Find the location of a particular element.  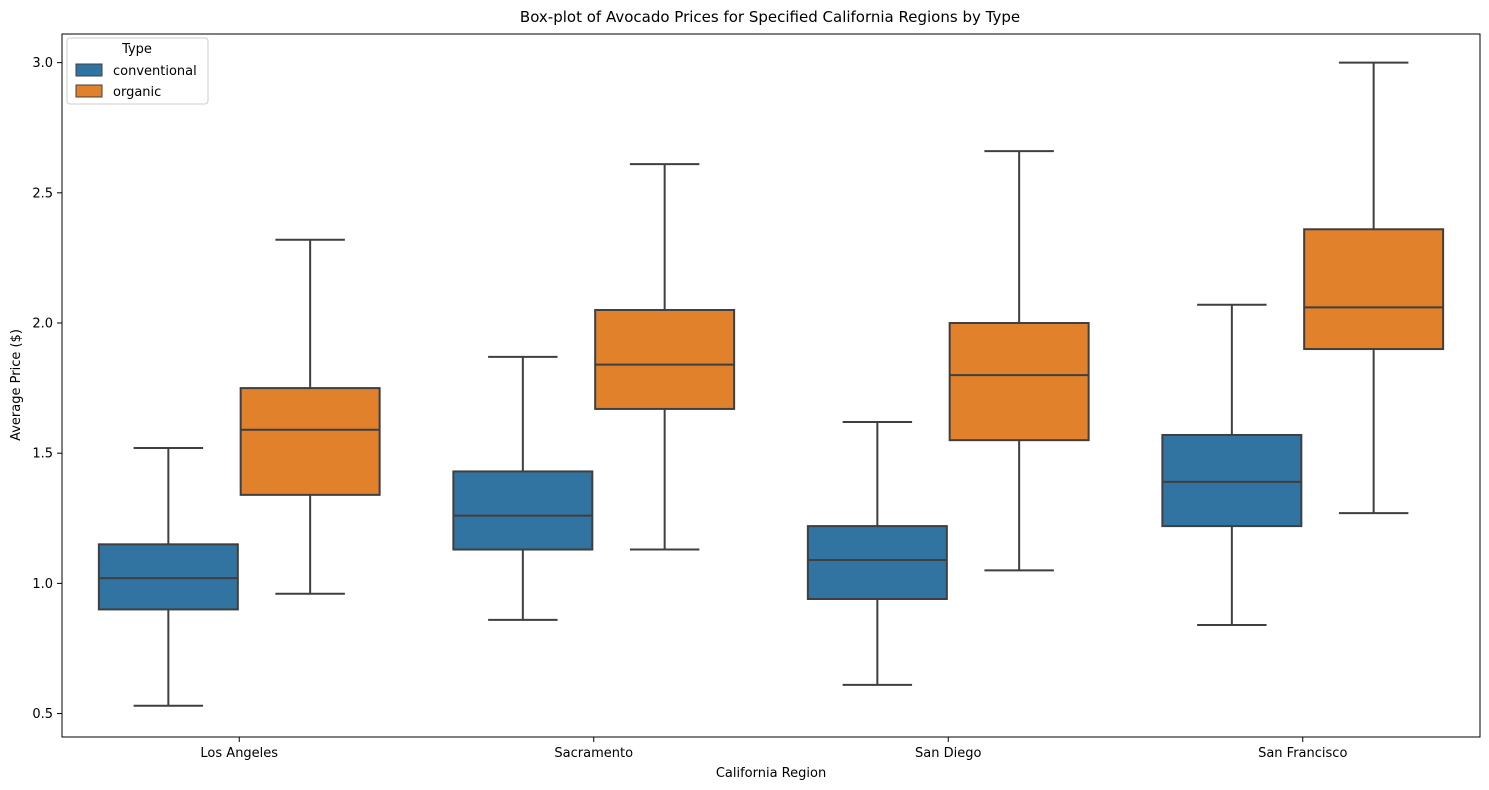

y-axis-label: Average Price ($) is located at coordinates (16, 385).